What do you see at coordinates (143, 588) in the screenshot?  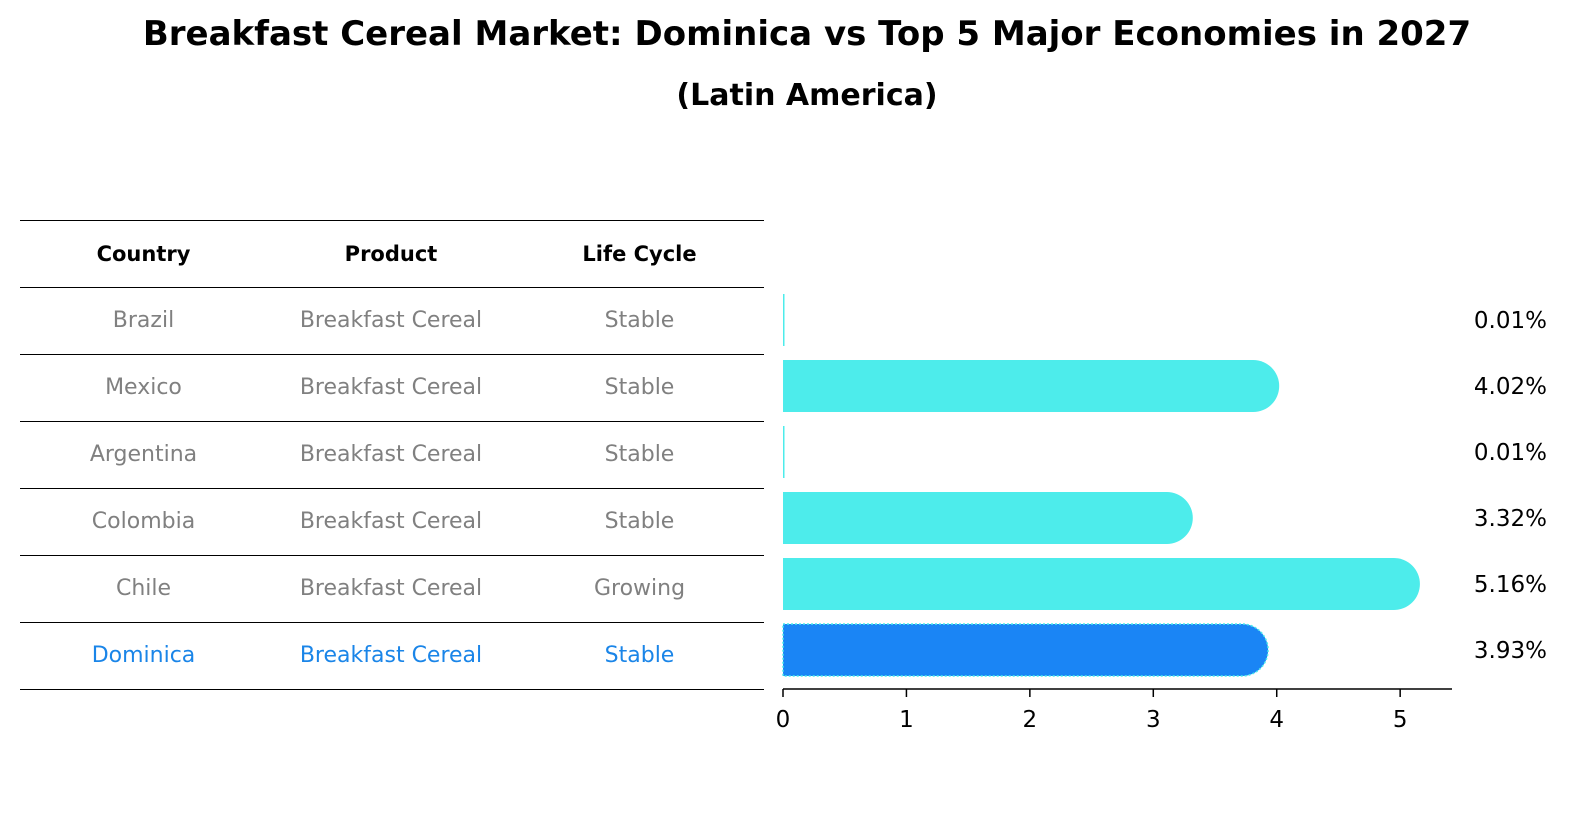 I see `country-cell: Chile` at bounding box center [143, 588].